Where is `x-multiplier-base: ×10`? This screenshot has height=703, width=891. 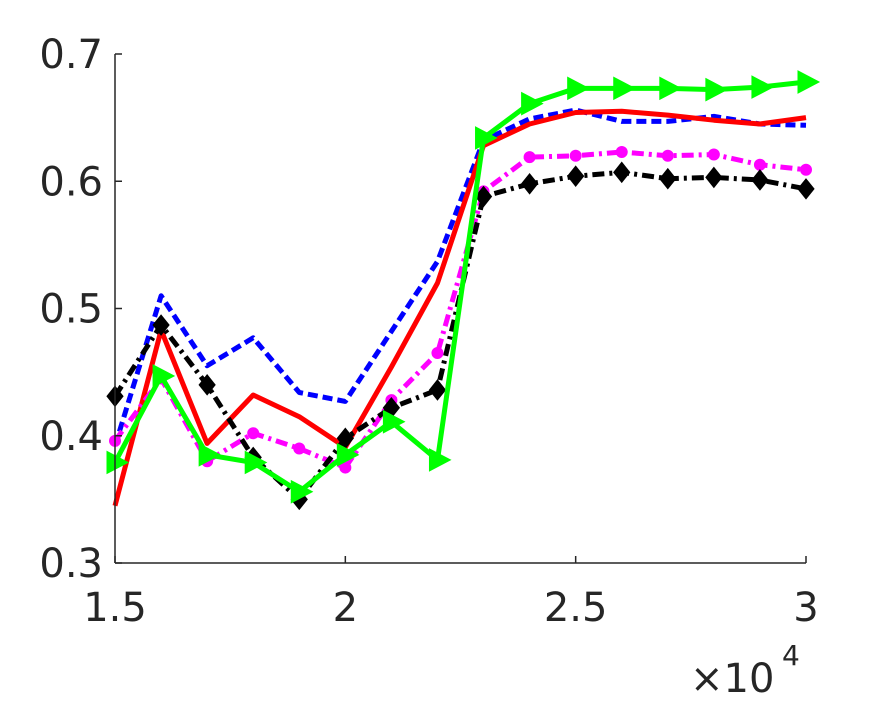
x-multiplier-base: ×10 is located at coordinates (732, 679).